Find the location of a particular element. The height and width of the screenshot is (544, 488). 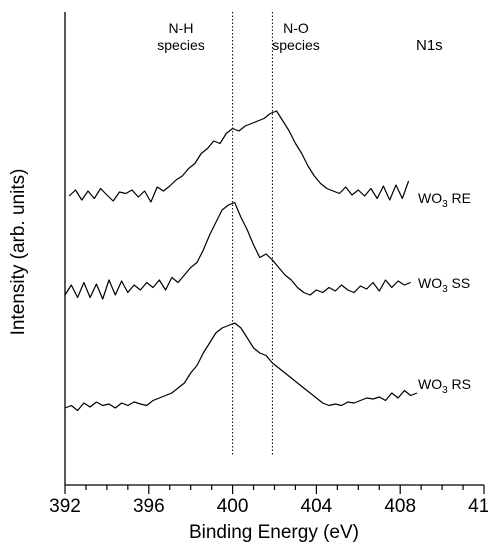

series-label: WO3 RE is located at coordinates (444, 200).